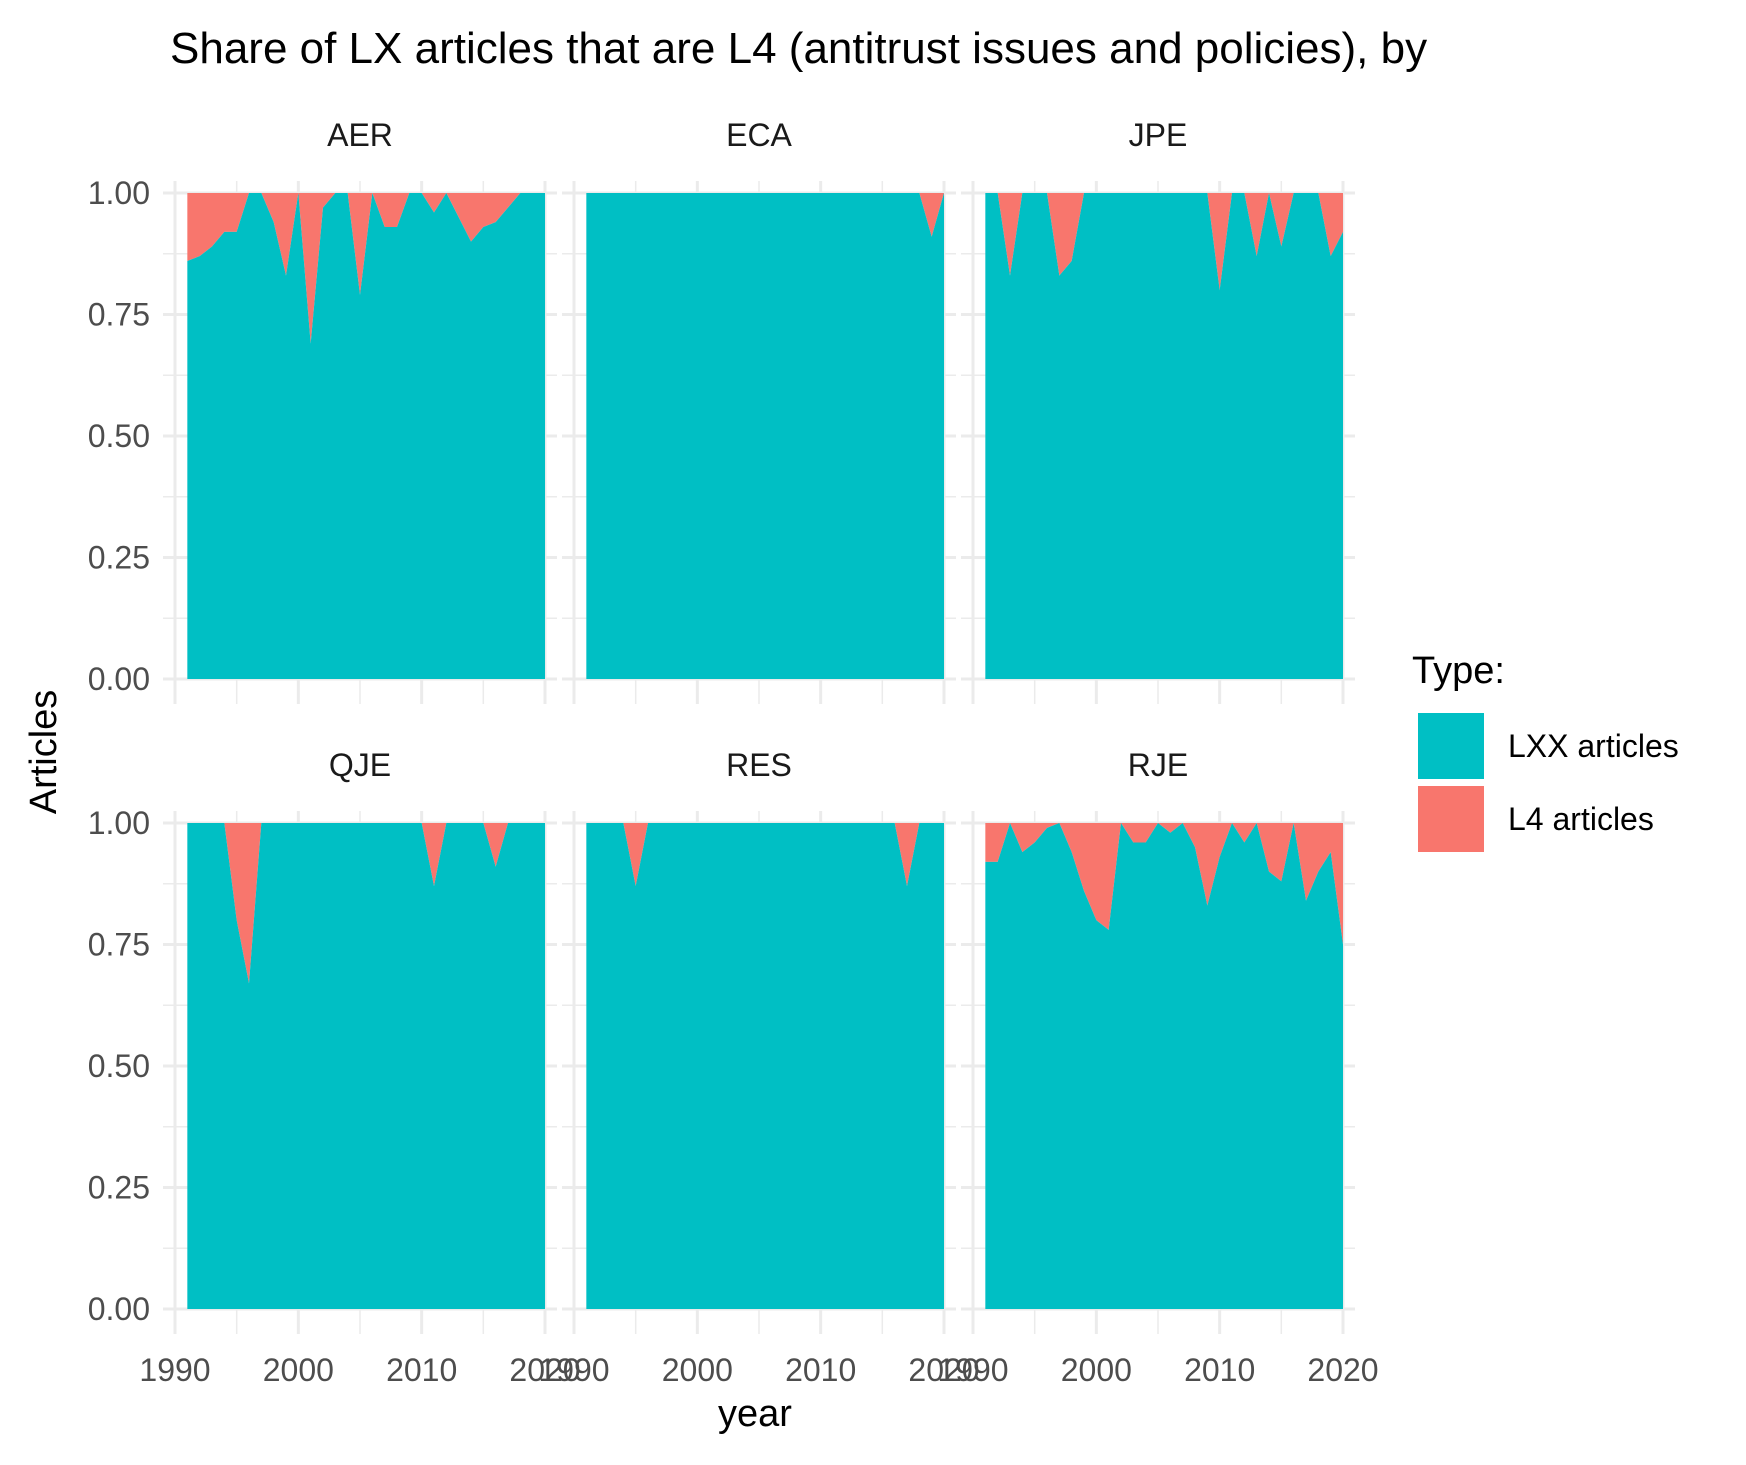  I want to click on area-lxx-qje, so click(366, 1066).